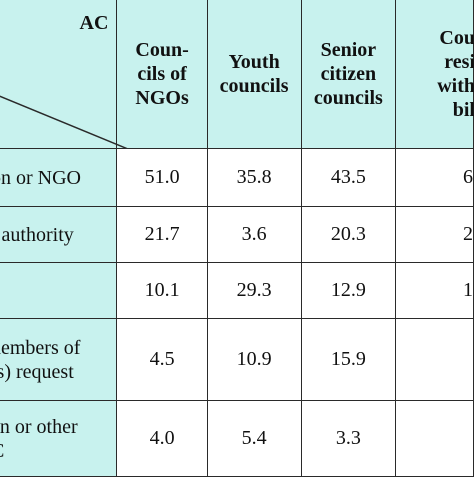  I want to click on column-header-youth-councils: Youth councils, so click(254, 74).